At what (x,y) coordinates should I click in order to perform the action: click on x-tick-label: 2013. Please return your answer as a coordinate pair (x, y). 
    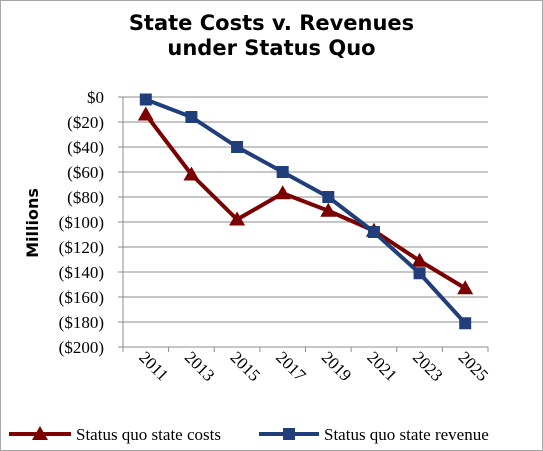
    Looking at the image, I should click on (199, 366).